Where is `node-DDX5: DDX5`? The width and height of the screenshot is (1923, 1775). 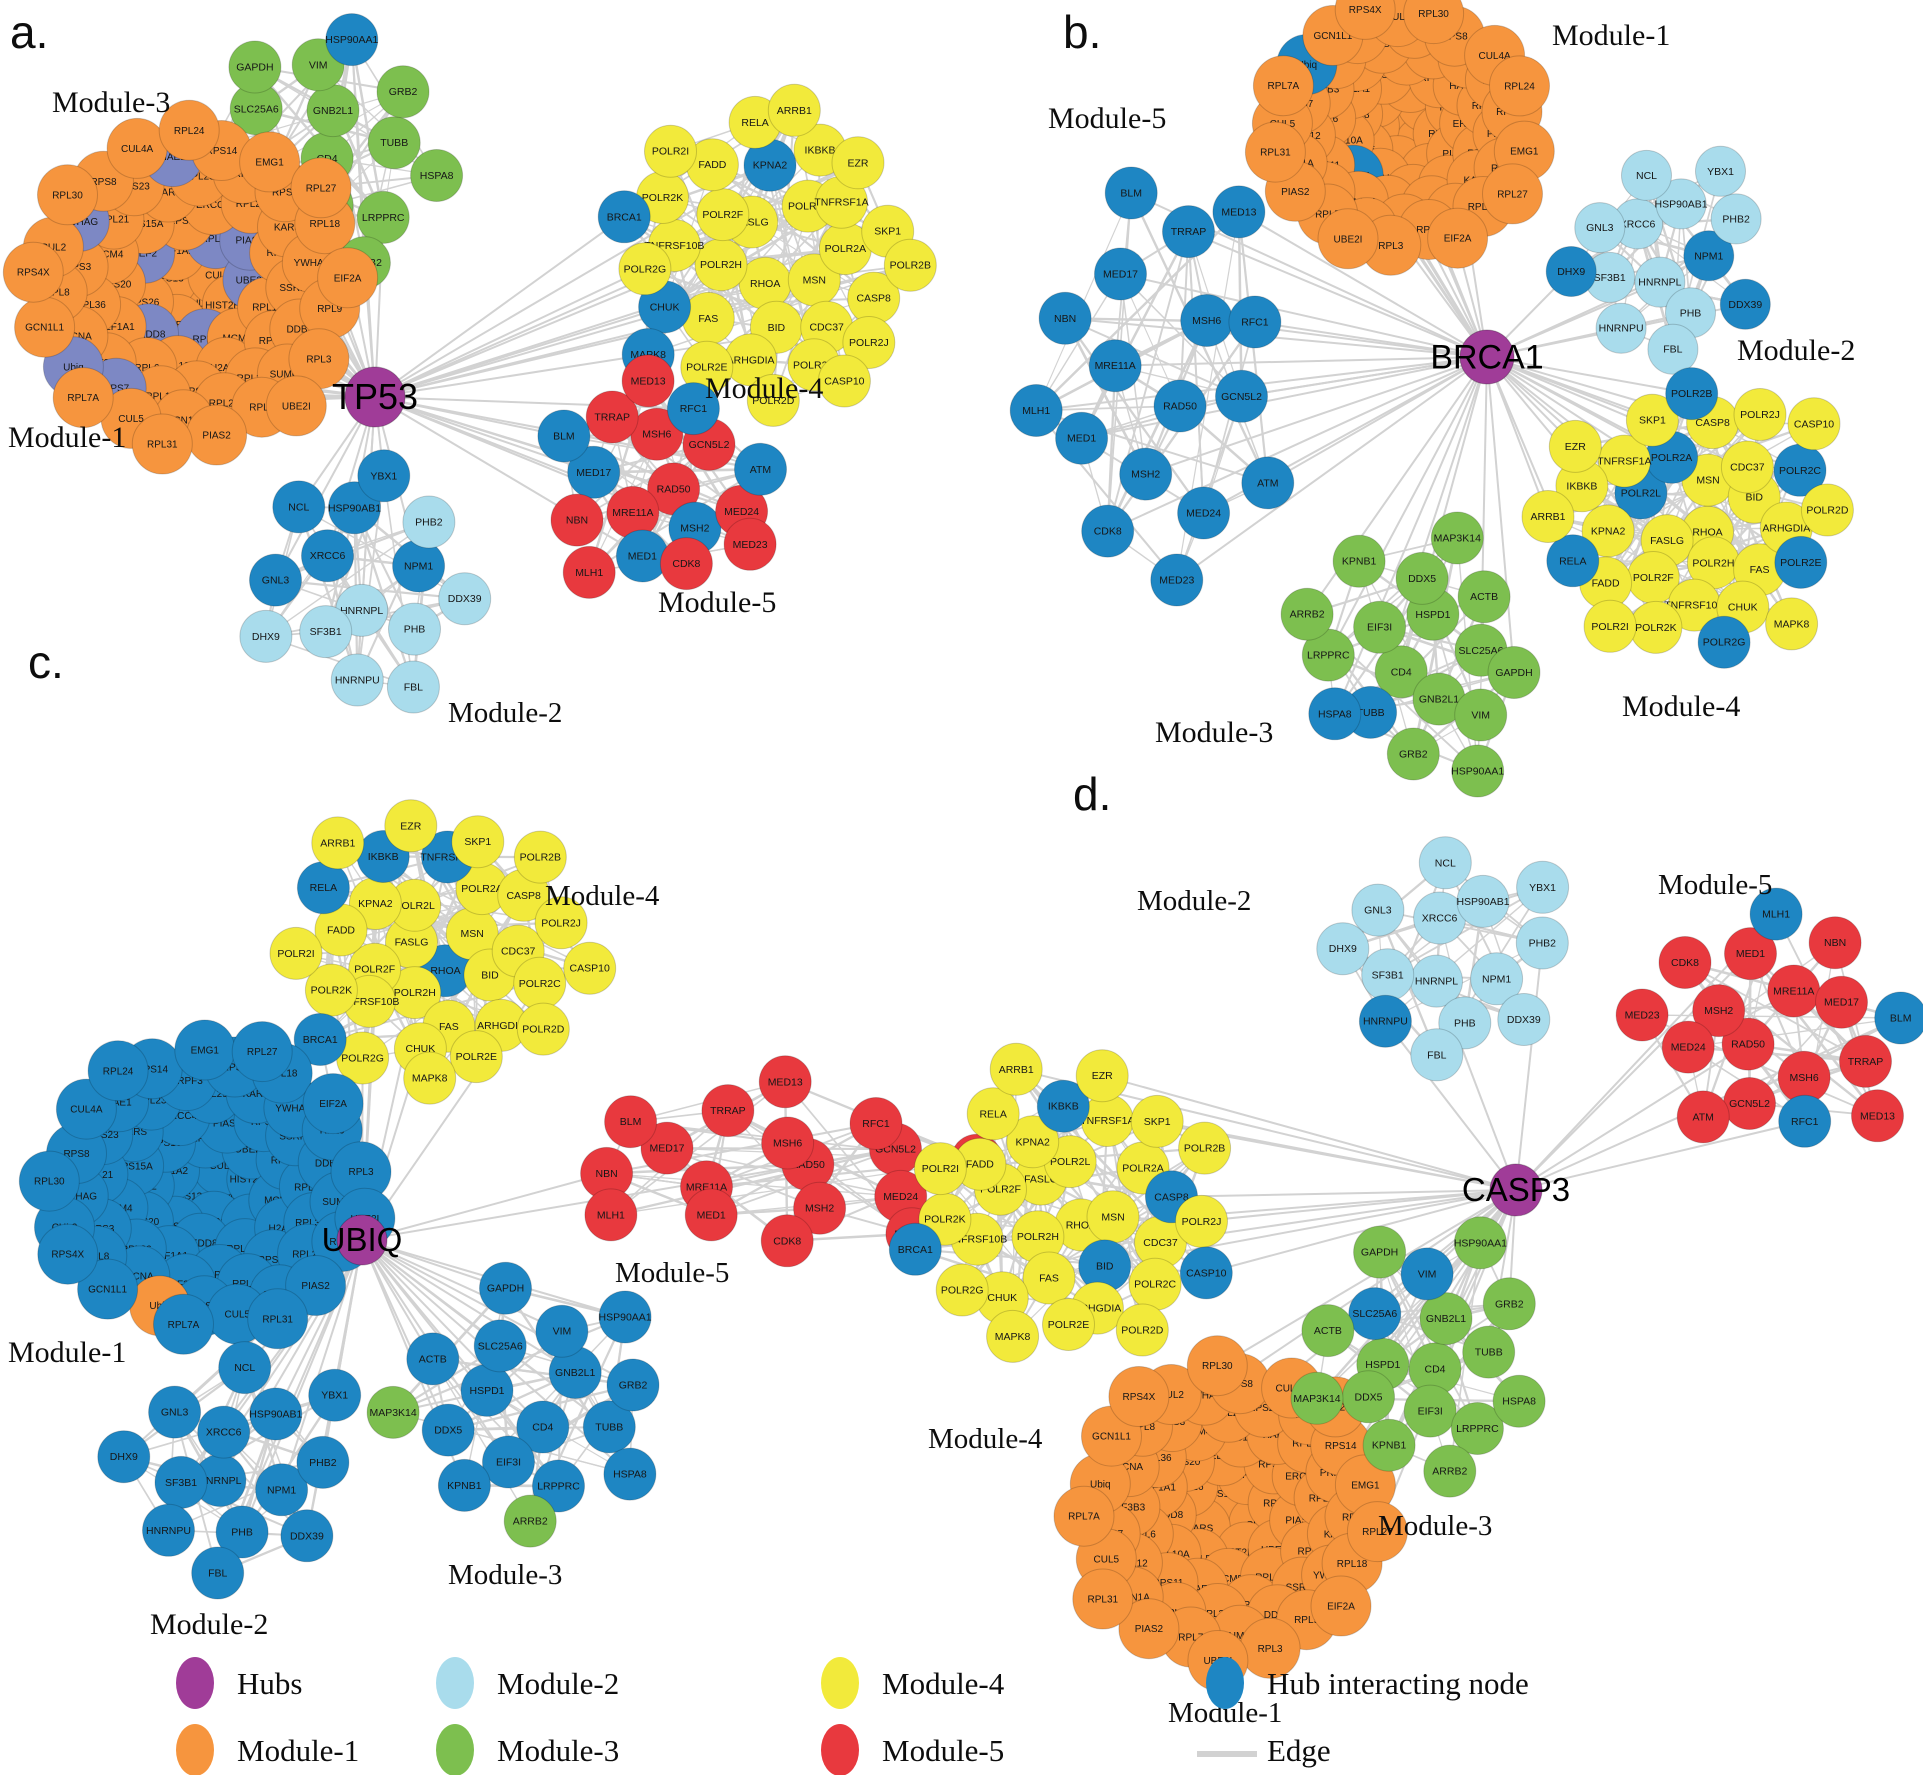
node-DDX5: DDX5 is located at coordinates (1368, 1397).